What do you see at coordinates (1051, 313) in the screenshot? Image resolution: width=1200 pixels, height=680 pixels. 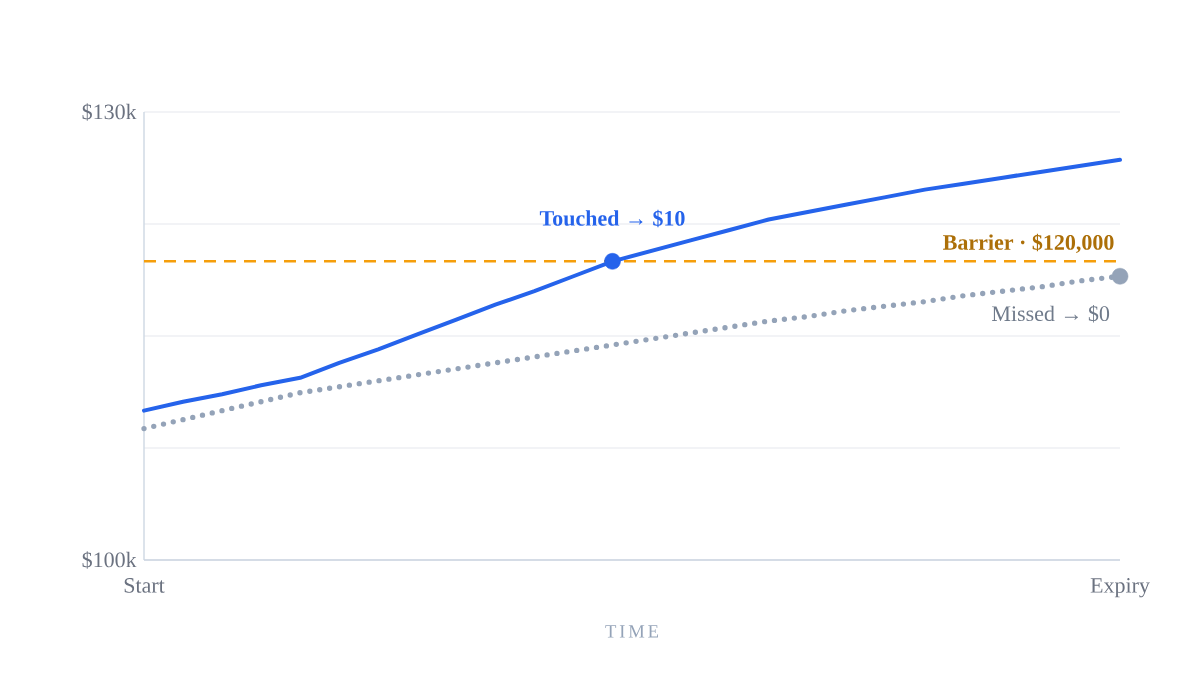 I see `annotation: Missed → $0` at bounding box center [1051, 313].